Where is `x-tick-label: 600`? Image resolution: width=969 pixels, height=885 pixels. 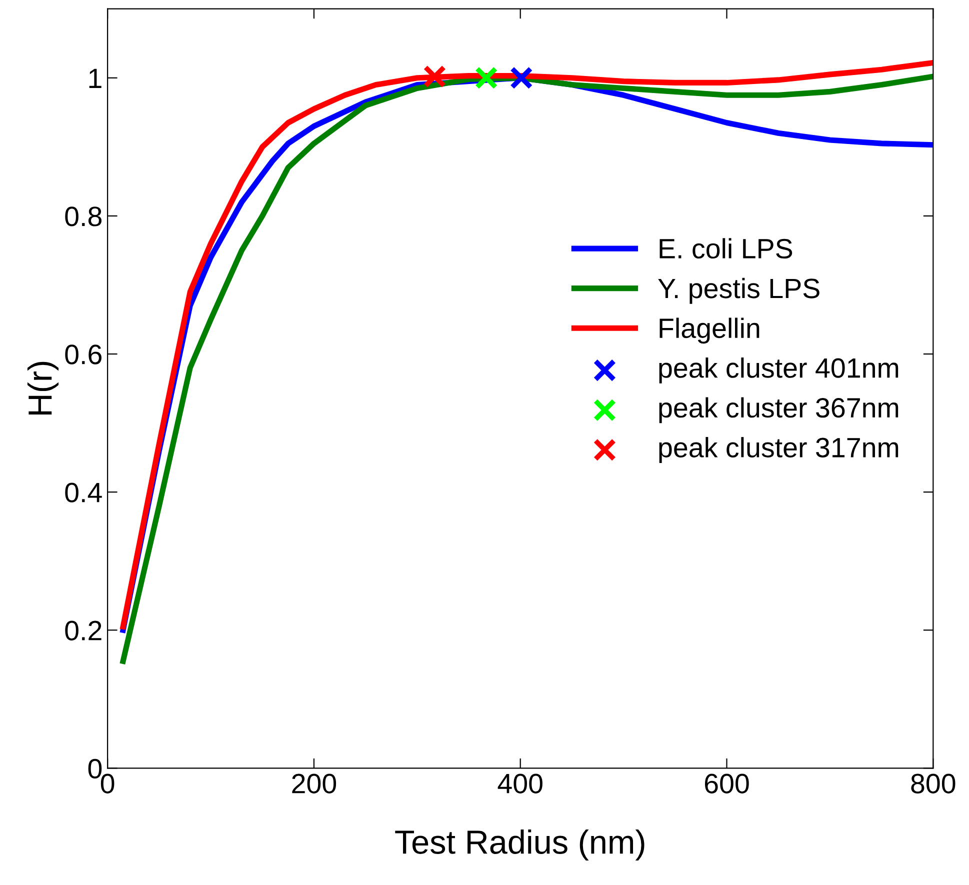 x-tick-label: 600 is located at coordinates (726, 784).